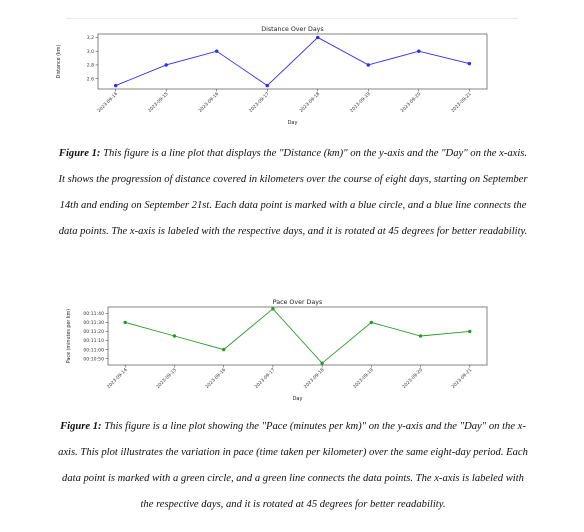 The width and height of the screenshot is (584, 532). What do you see at coordinates (90, 66) in the screenshot?
I see `y-tick-label: 2.8` at bounding box center [90, 66].